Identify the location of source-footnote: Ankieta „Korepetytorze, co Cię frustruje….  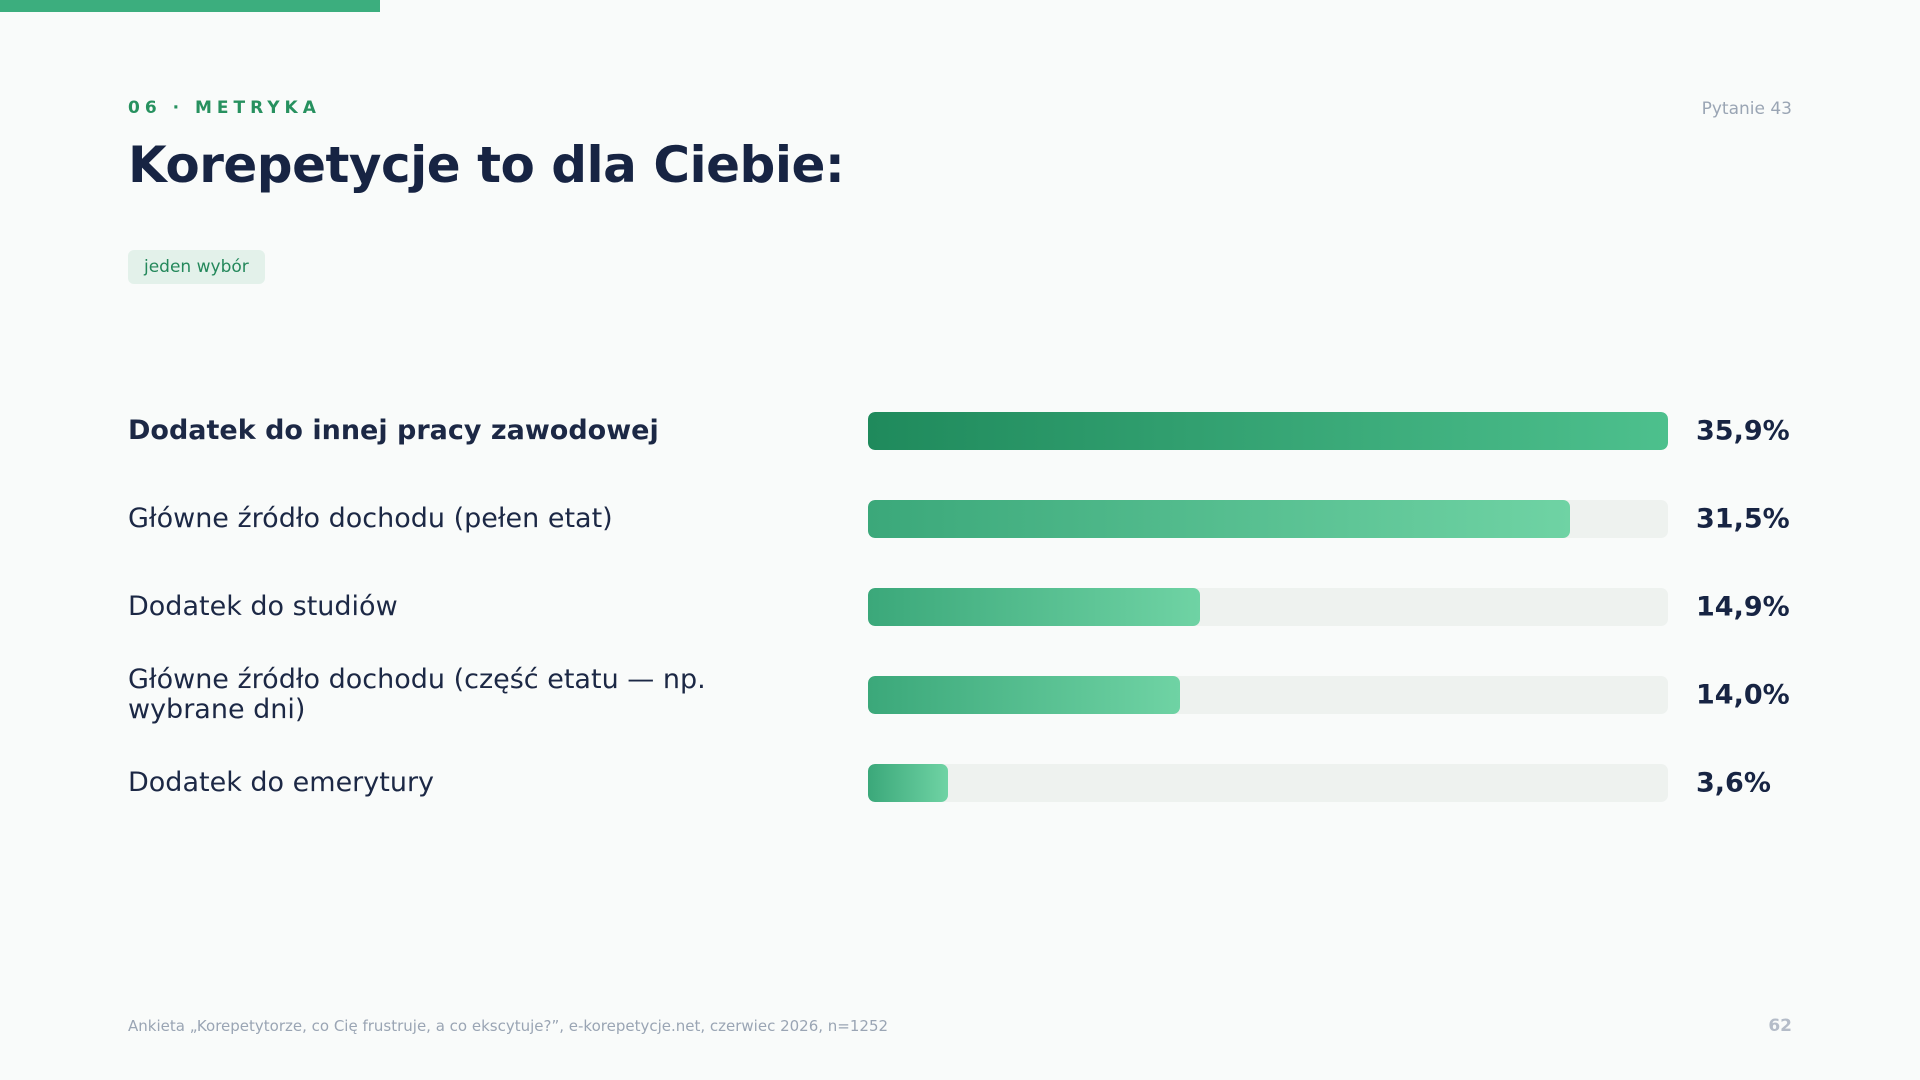
(508, 1026).